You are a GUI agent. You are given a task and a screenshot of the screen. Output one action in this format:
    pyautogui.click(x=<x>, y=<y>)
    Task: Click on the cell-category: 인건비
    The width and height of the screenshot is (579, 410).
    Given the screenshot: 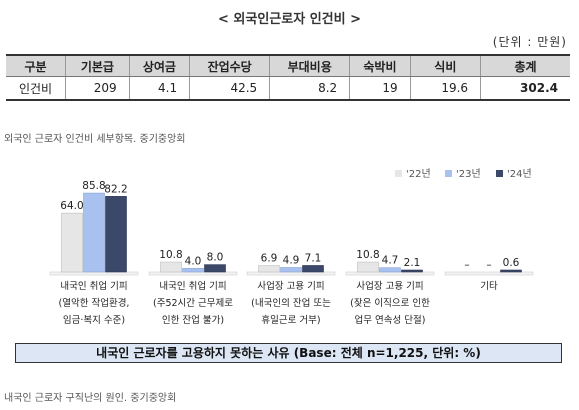 What is the action you would take?
    pyautogui.click(x=36, y=88)
    